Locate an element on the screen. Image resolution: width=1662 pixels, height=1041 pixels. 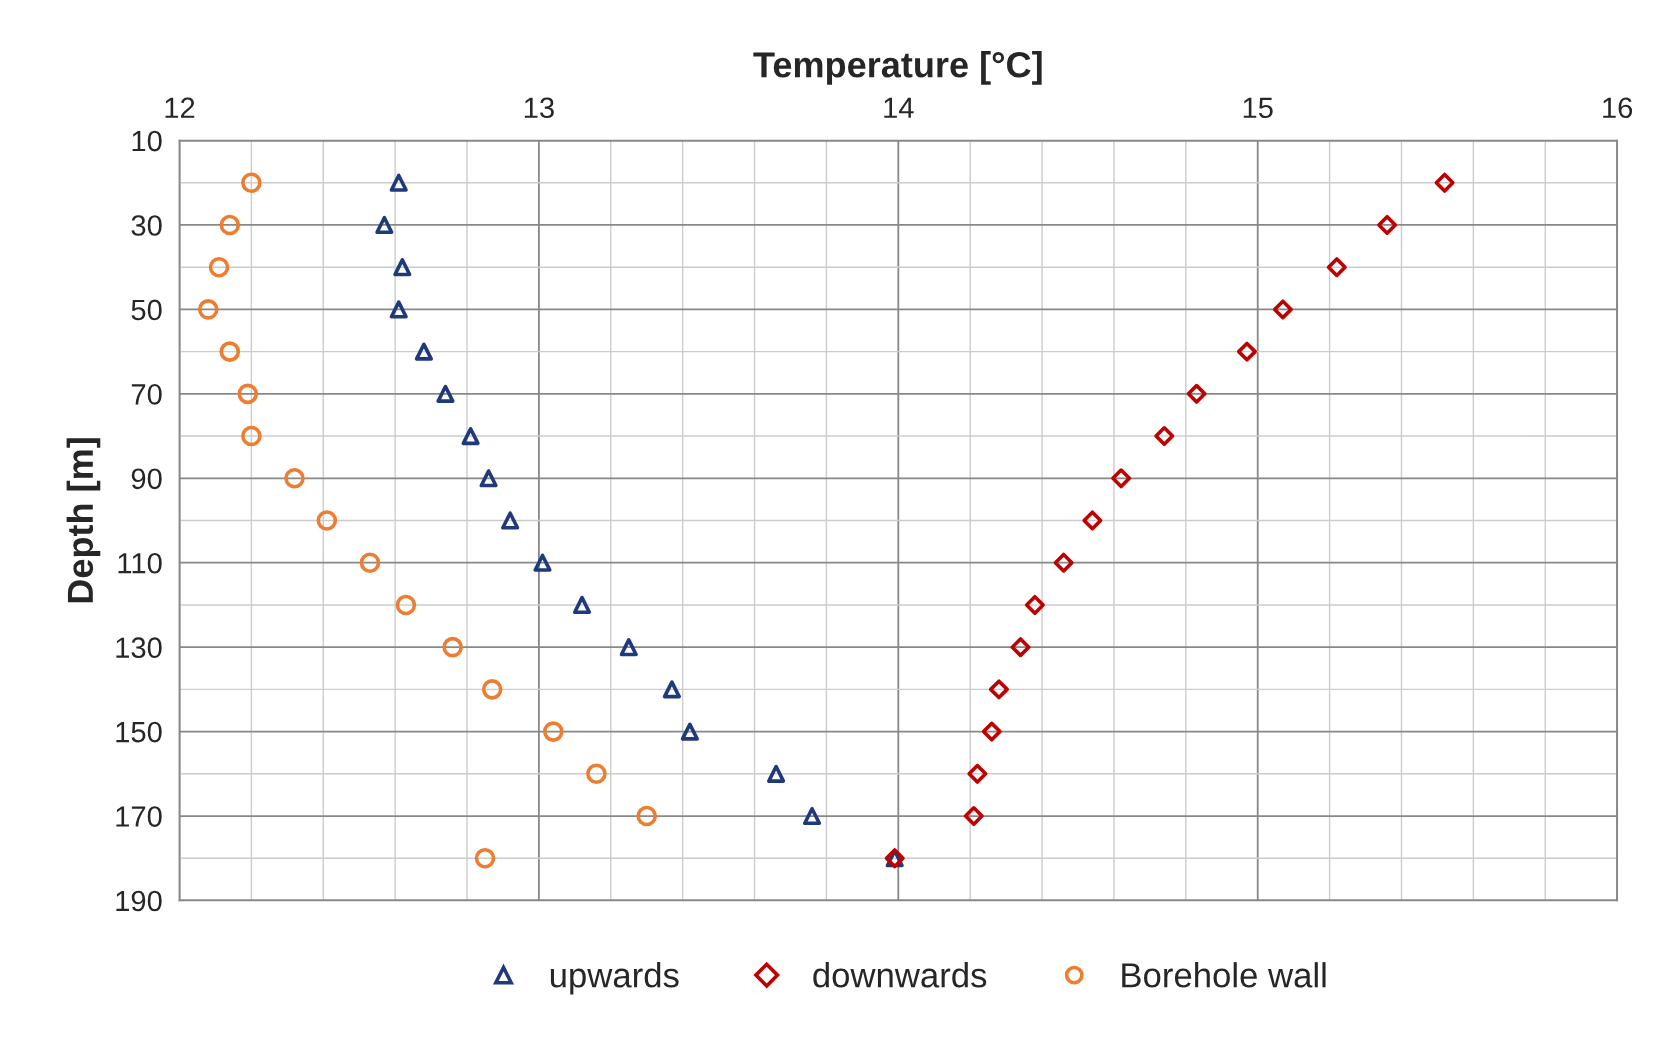
legend-label: downwards is located at coordinates (900, 975).